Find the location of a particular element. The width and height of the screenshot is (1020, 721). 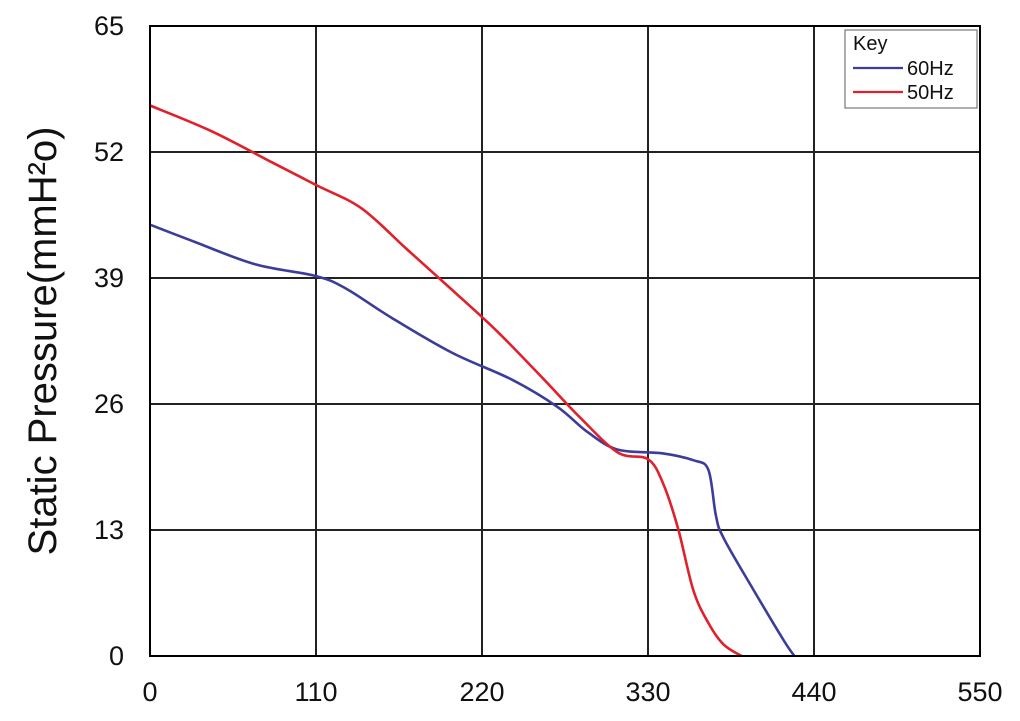

y-tick-label: 0 is located at coordinates (116, 656).